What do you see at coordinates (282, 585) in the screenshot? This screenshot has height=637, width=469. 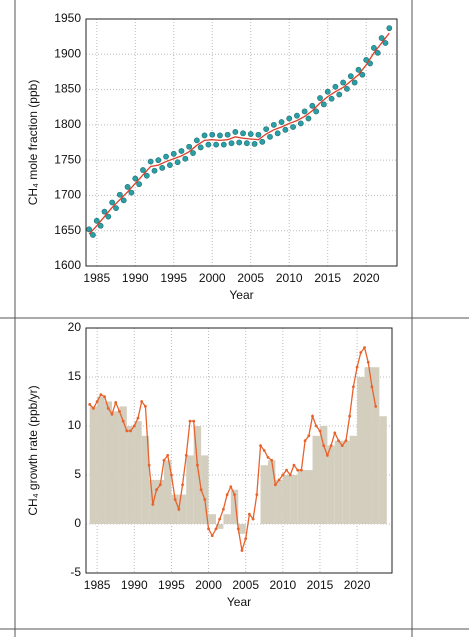 I see `x-tick-label: 2010` at bounding box center [282, 585].